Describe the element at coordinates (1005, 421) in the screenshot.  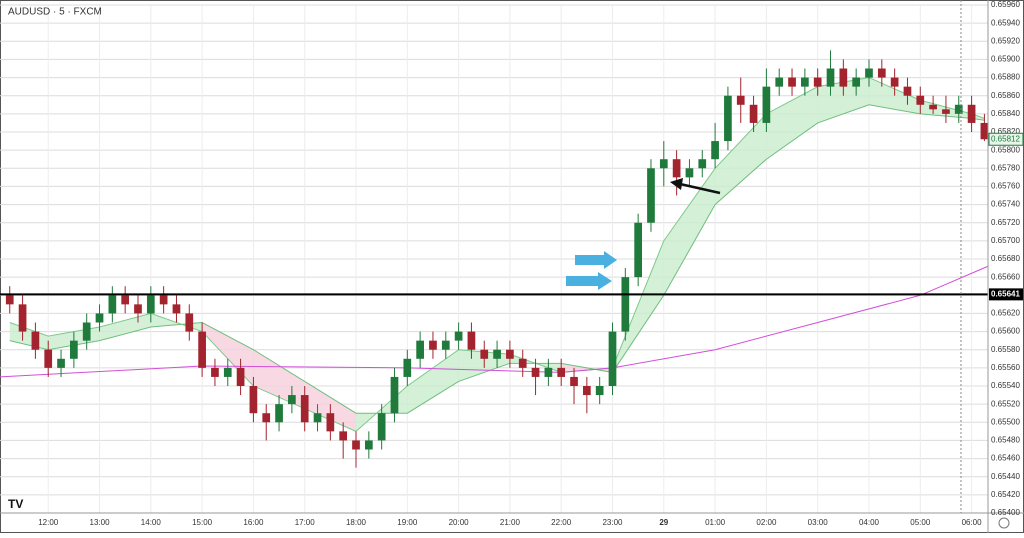
I see `y-tick-label: 0.65500` at that location.